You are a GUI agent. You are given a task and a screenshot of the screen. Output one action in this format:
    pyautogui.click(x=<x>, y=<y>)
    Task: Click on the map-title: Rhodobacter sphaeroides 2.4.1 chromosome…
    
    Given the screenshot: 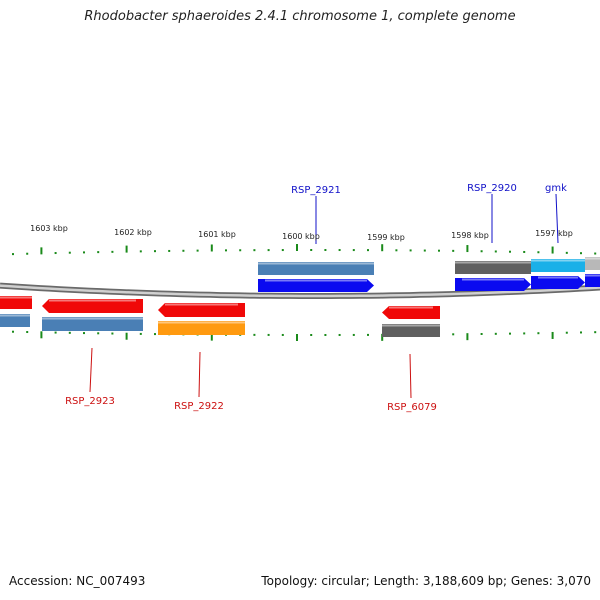 What is the action you would take?
    pyautogui.click(x=300, y=16)
    